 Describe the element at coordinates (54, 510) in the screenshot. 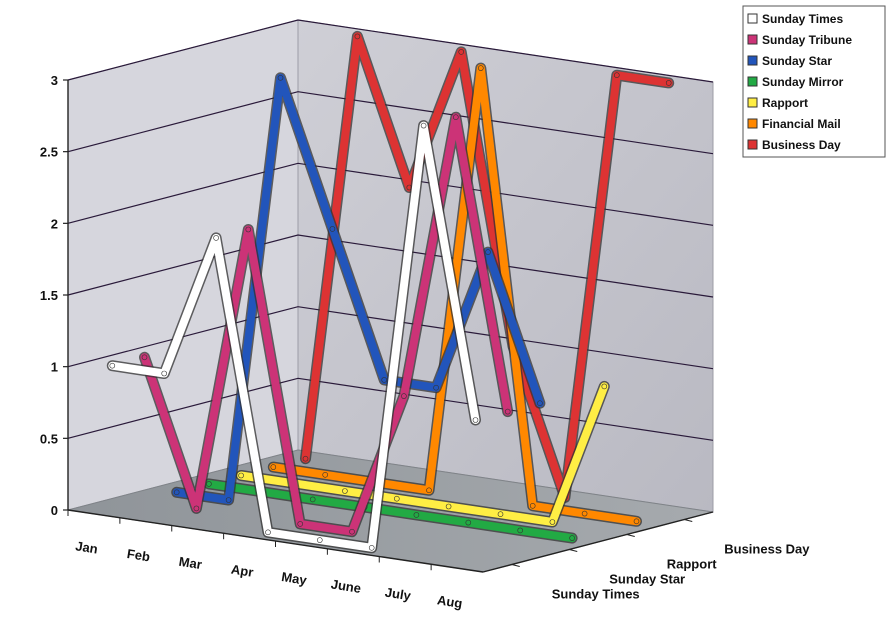

I see `y-tick-label: 0` at that location.